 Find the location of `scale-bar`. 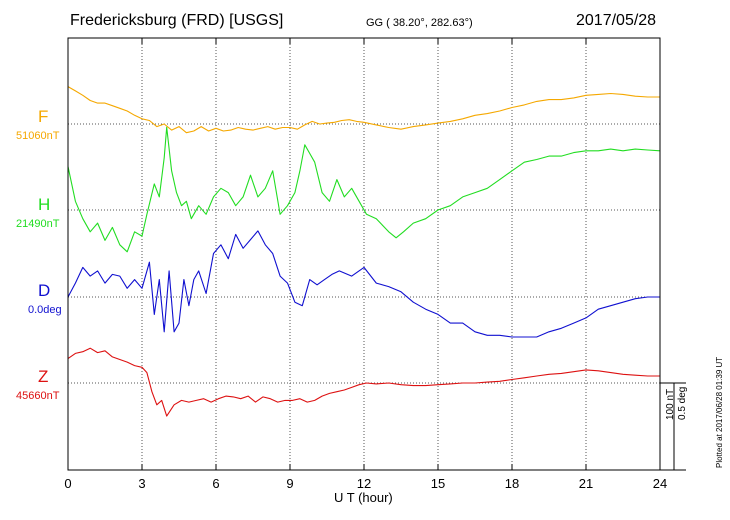

scale-bar is located at coordinates (673, 426).